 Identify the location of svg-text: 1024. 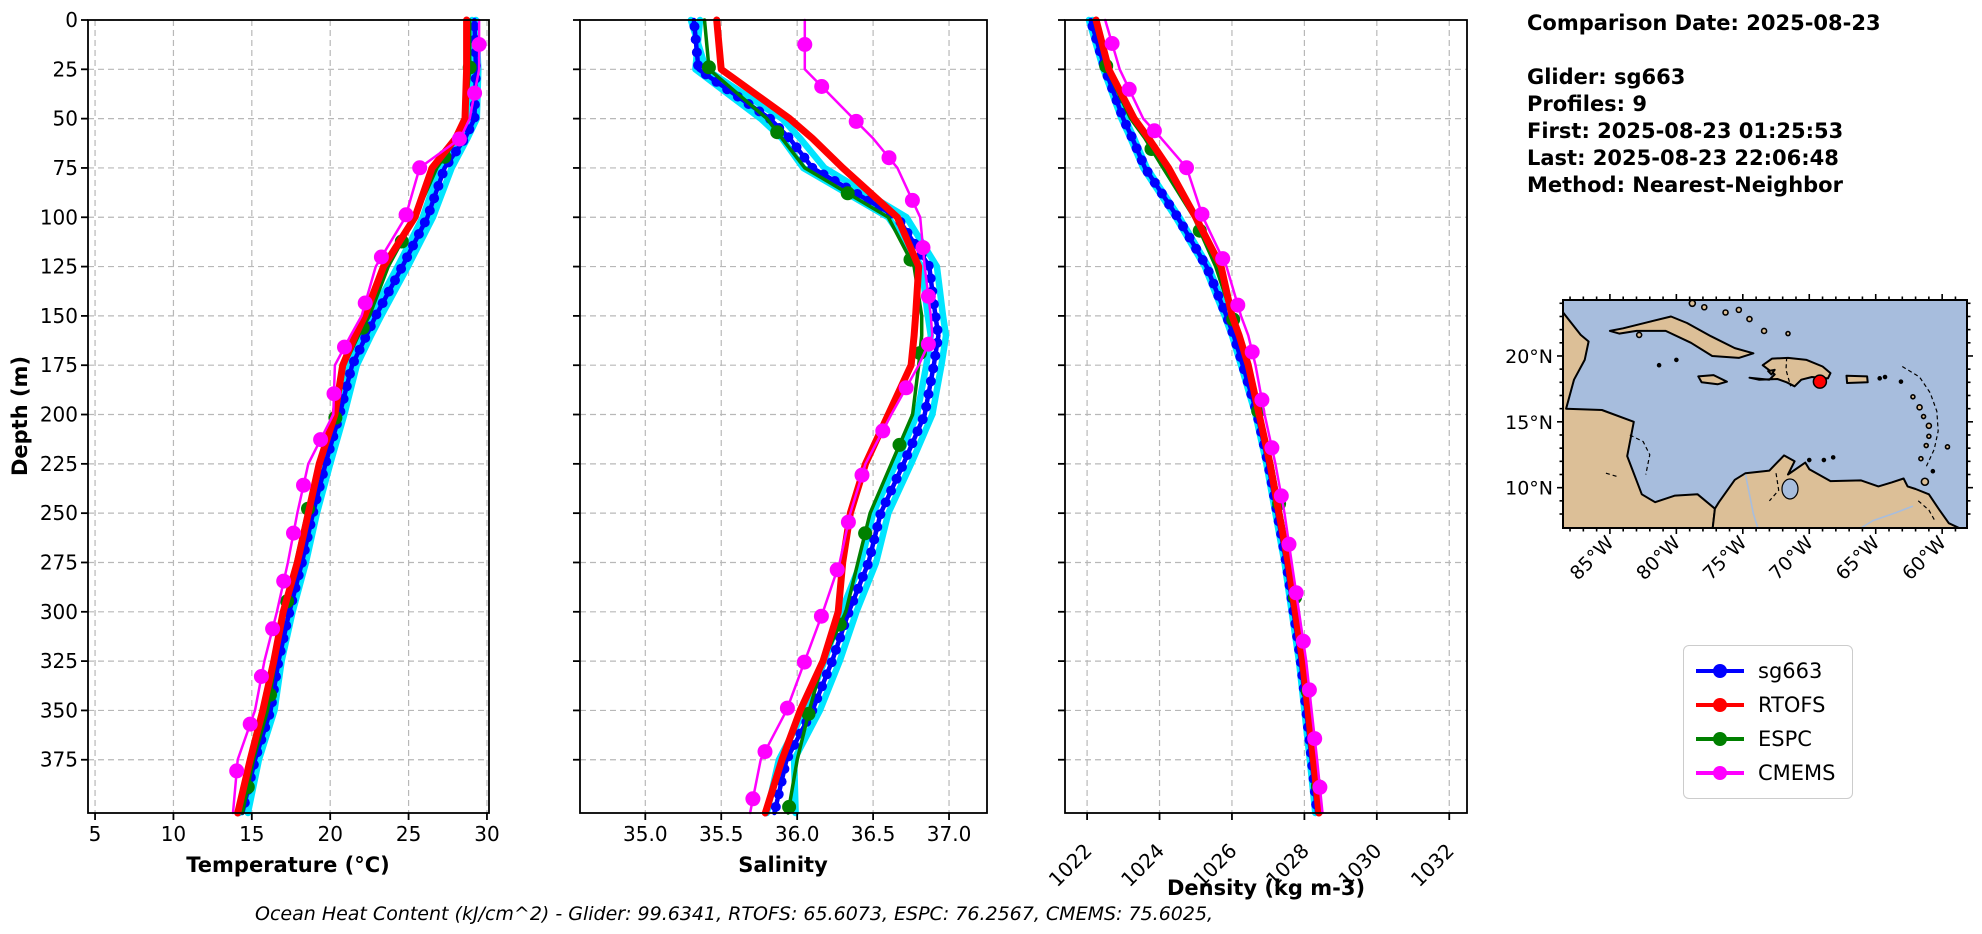
(1142, 865).